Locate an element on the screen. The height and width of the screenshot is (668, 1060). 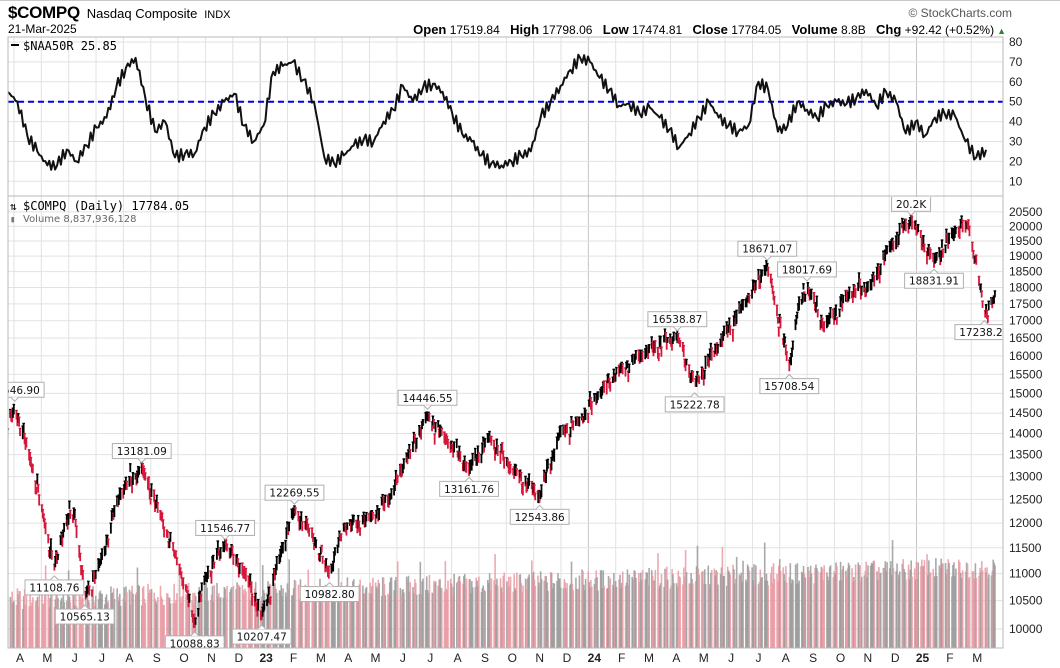
annotation-label: 15222.78 is located at coordinates (695, 405).